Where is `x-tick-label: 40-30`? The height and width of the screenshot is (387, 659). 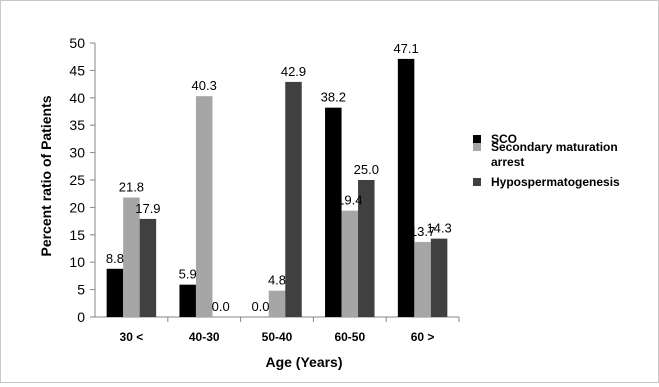 x-tick-label: 40-30 is located at coordinates (204, 337).